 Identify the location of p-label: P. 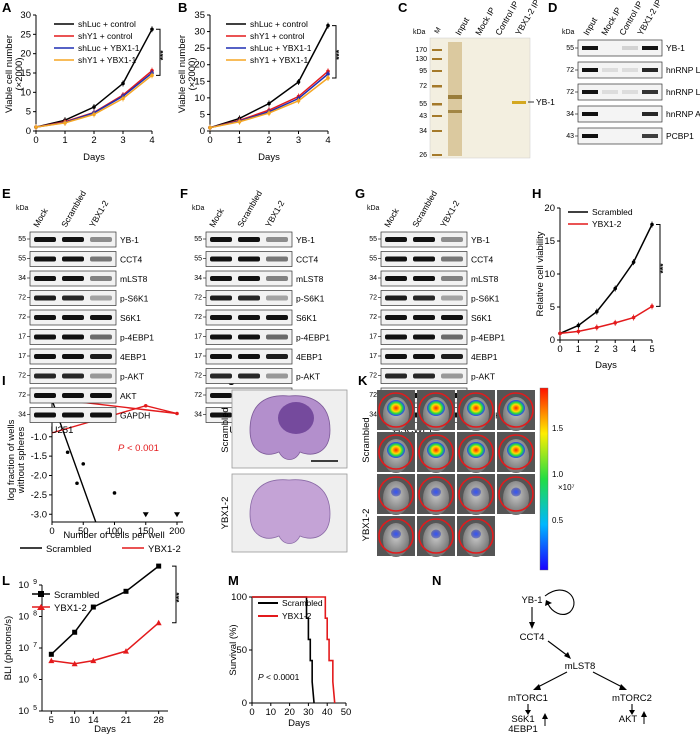
(121, 448).